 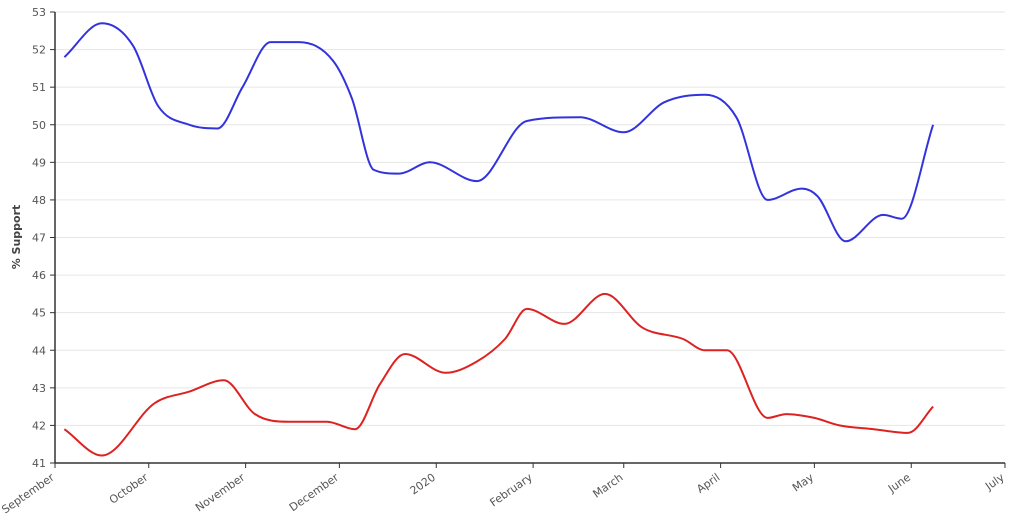 I want to click on y-tick-label-53: 53, so click(x=39, y=12).